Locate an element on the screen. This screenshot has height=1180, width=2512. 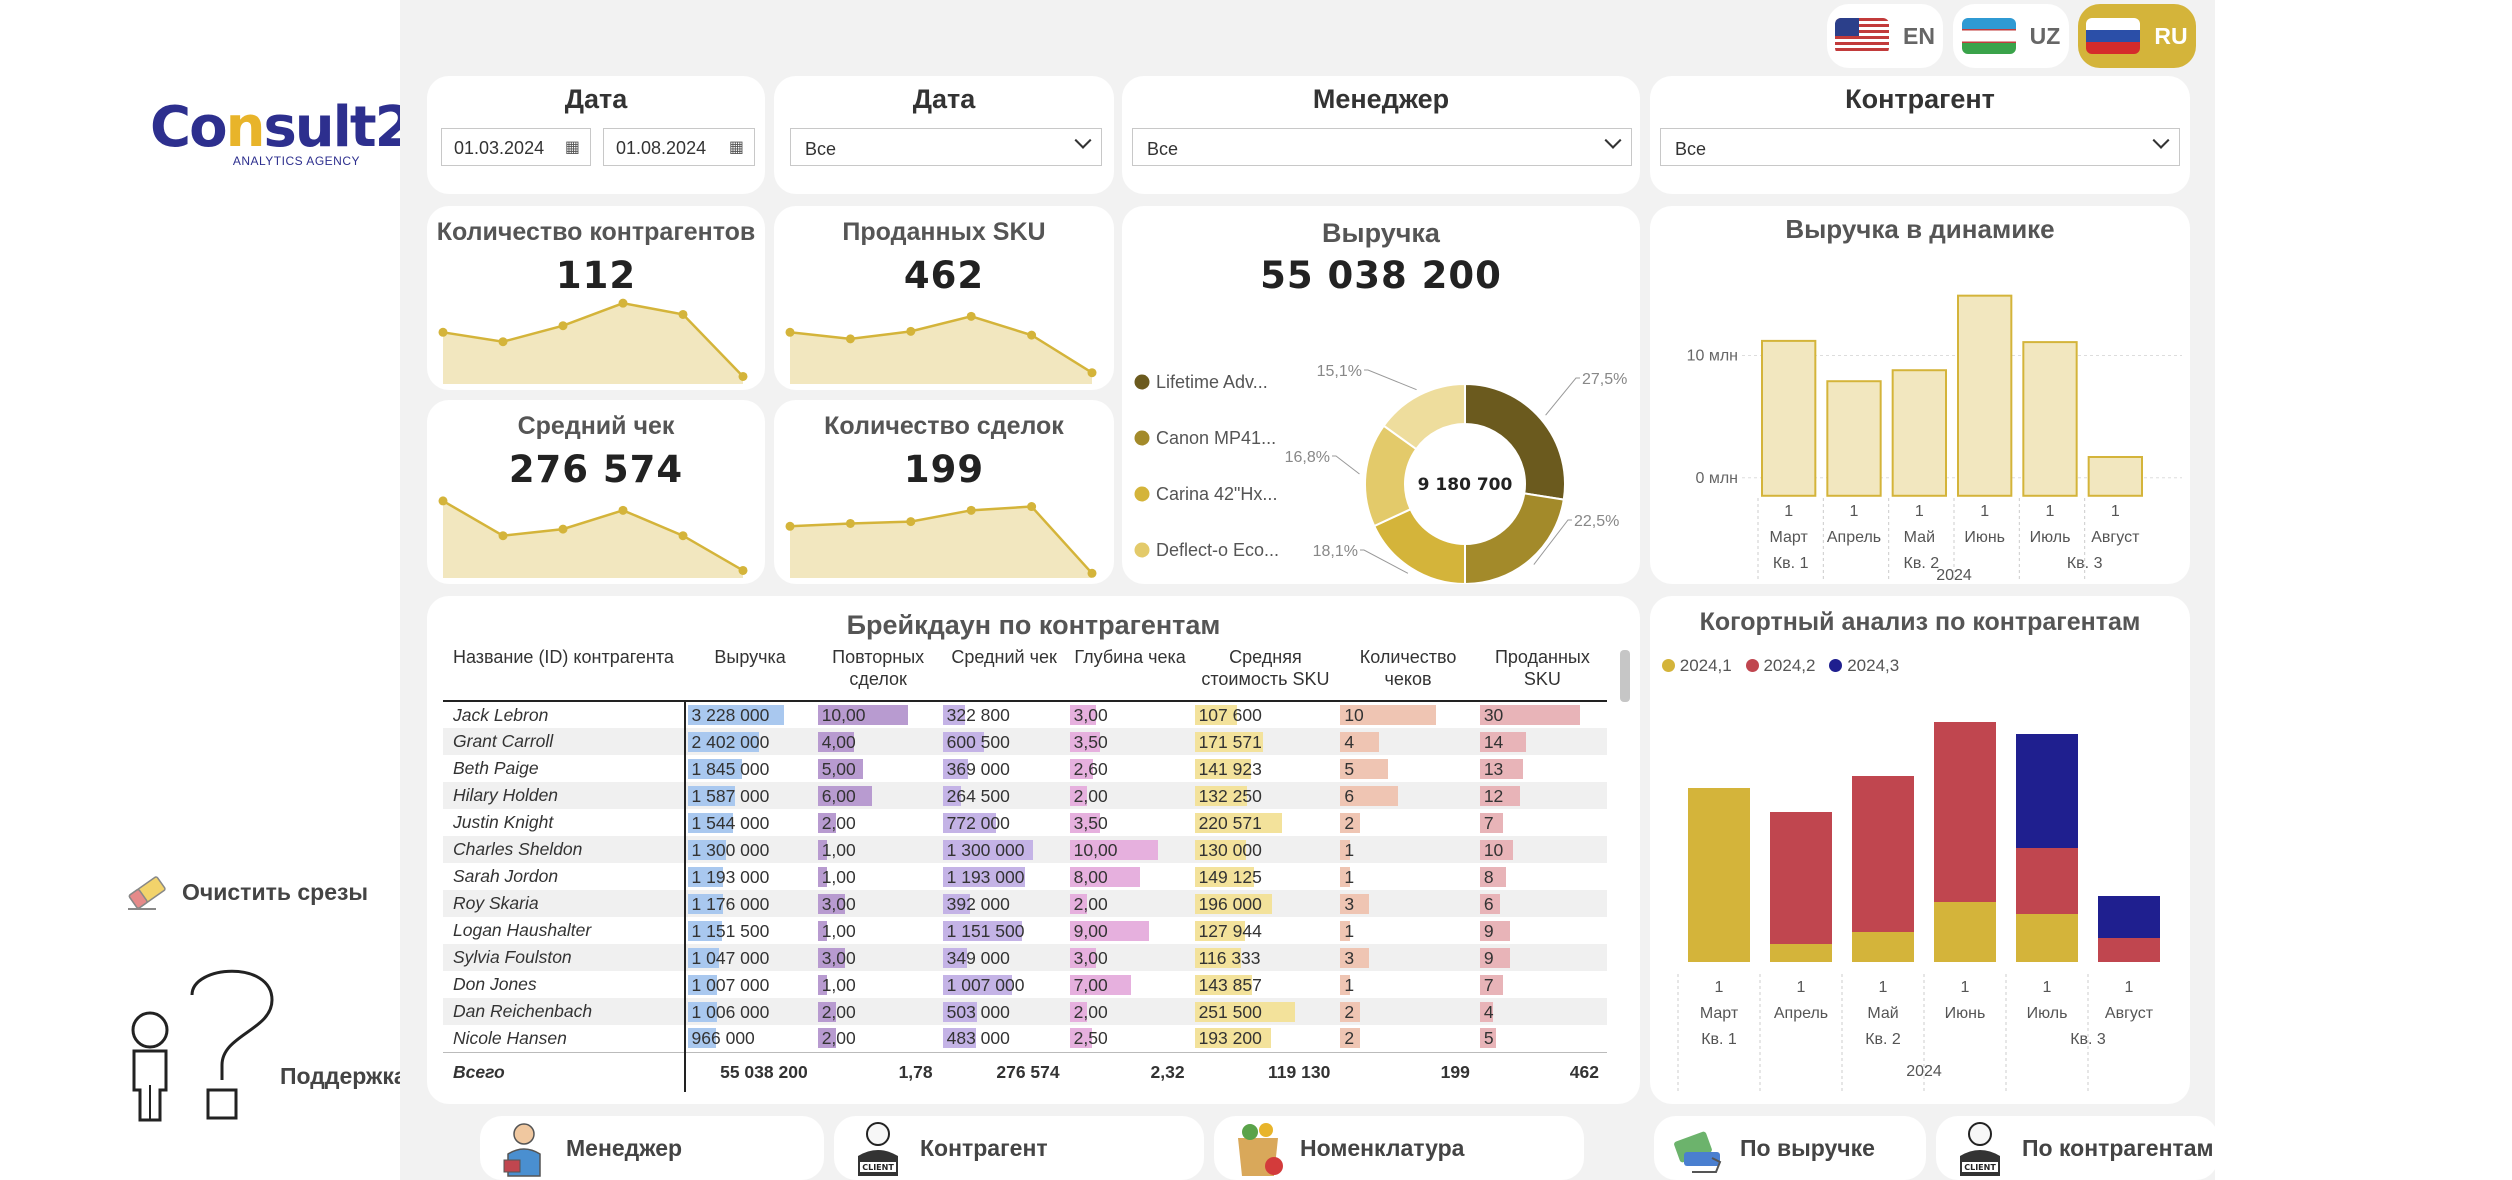
col-header: Количество чеков is located at coordinates (1408, 674).